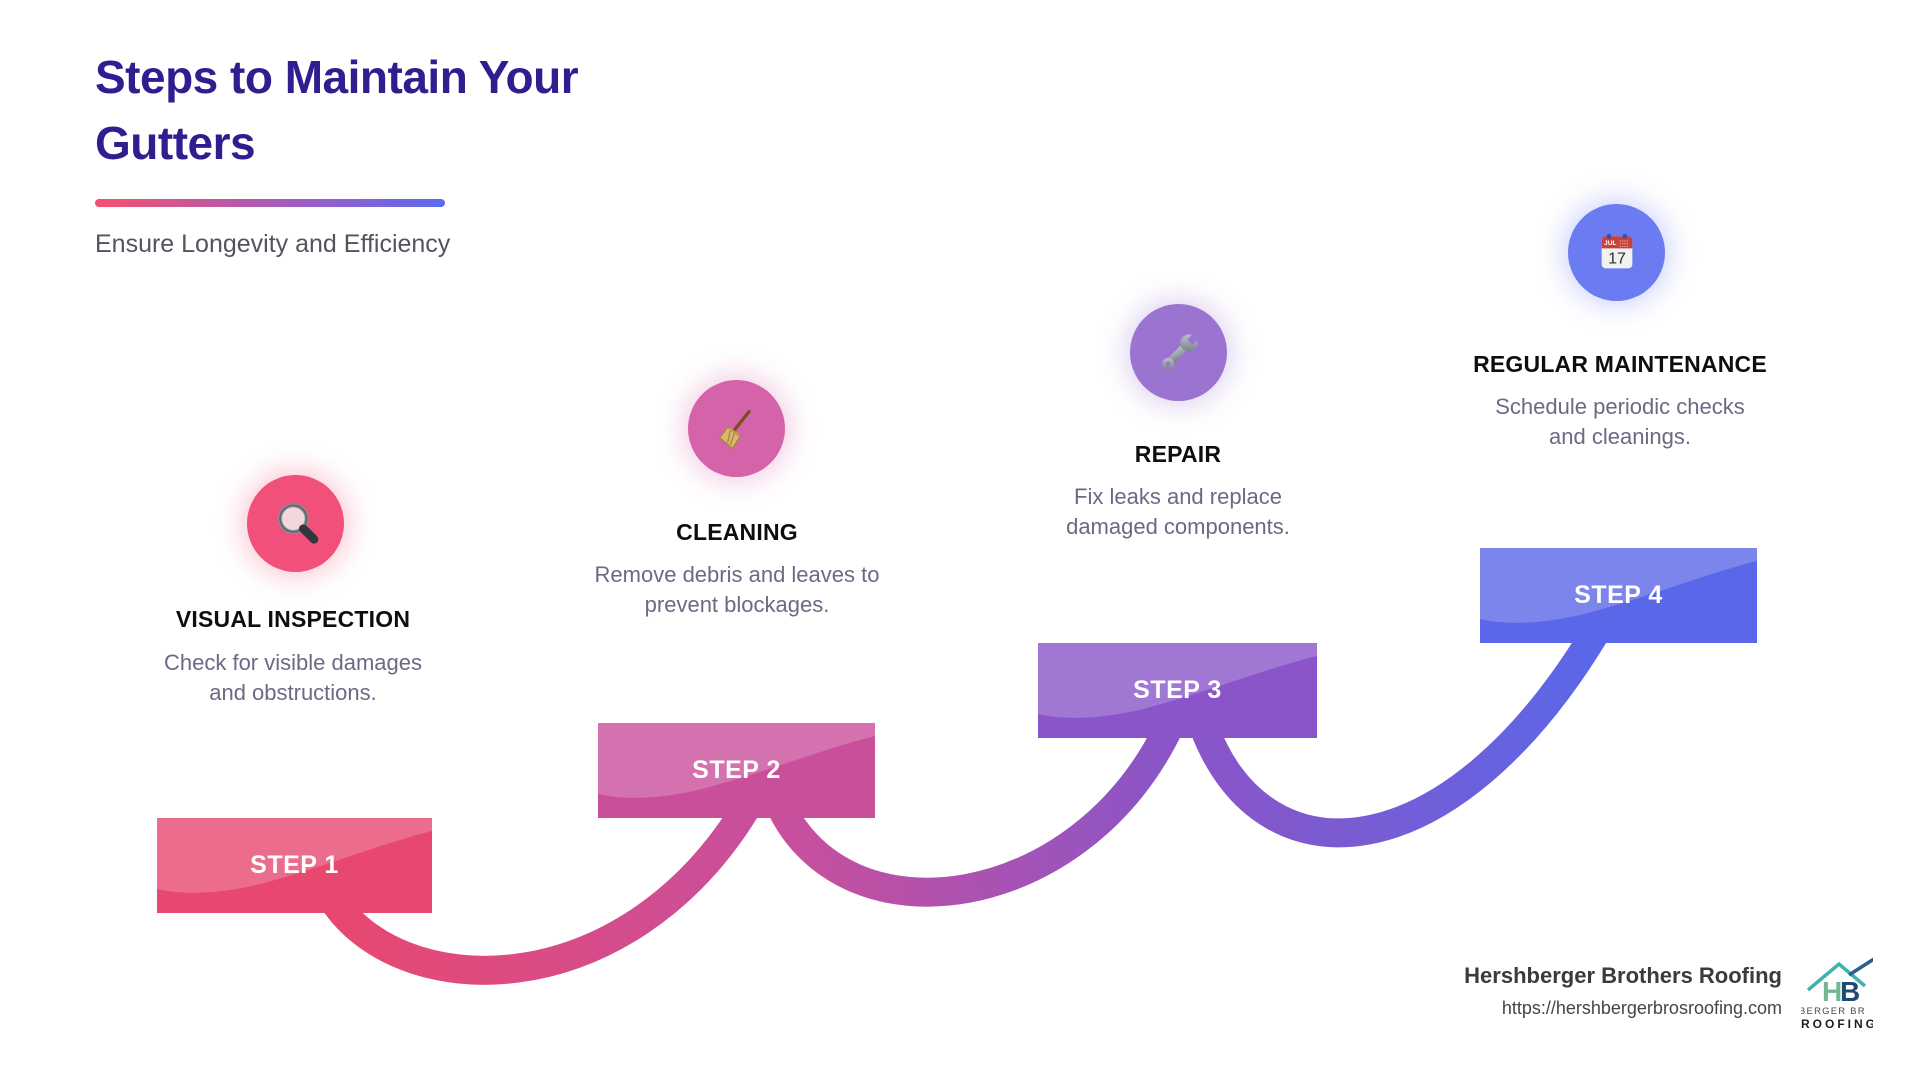 The image size is (1920, 1080). I want to click on step1-icon-circle, so click(295, 523).